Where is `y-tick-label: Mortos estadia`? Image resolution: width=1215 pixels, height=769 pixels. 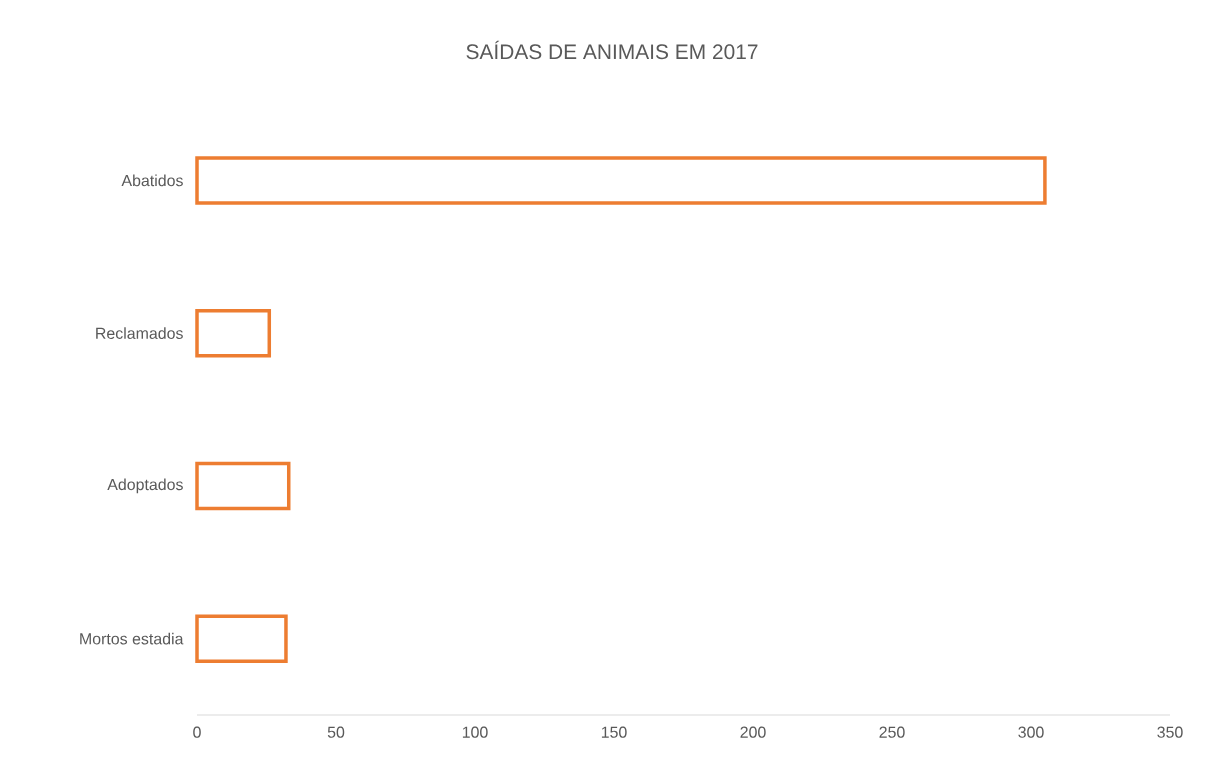 y-tick-label: Mortos estadia is located at coordinates (132, 638).